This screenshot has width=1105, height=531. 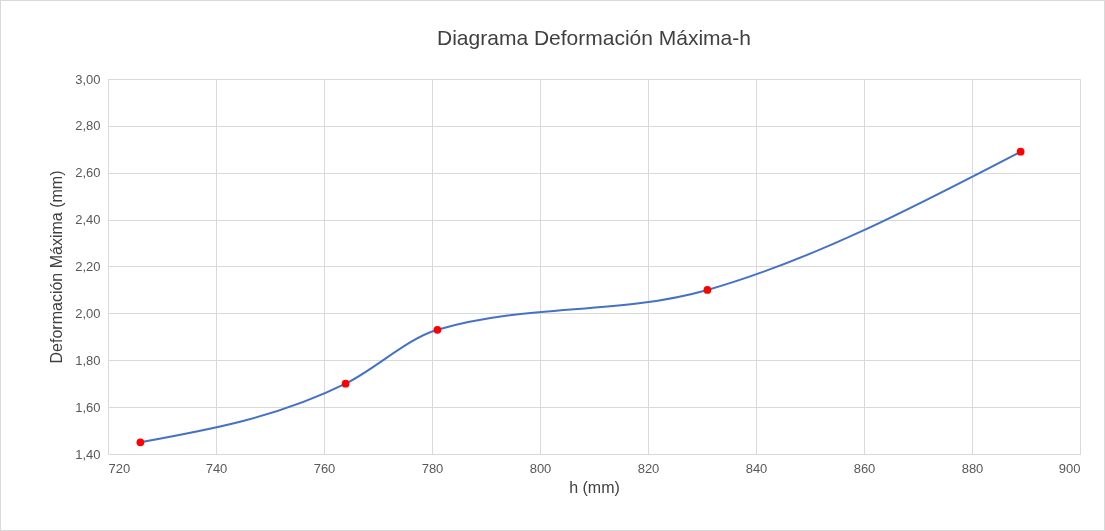 I want to click on x-axis-title: h (mm), so click(x=594, y=487).